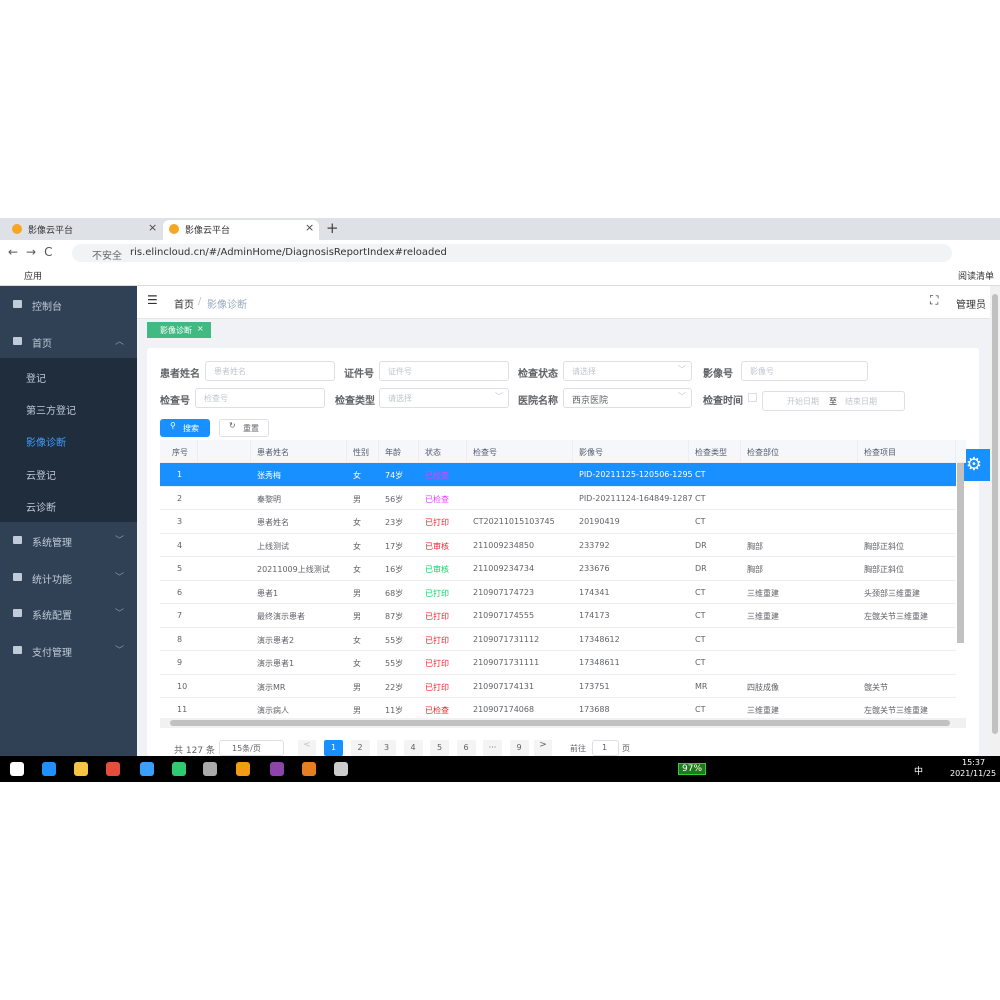  What do you see at coordinates (543, 748) in the screenshot?
I see `next: >` at bounding box center [543, 748].